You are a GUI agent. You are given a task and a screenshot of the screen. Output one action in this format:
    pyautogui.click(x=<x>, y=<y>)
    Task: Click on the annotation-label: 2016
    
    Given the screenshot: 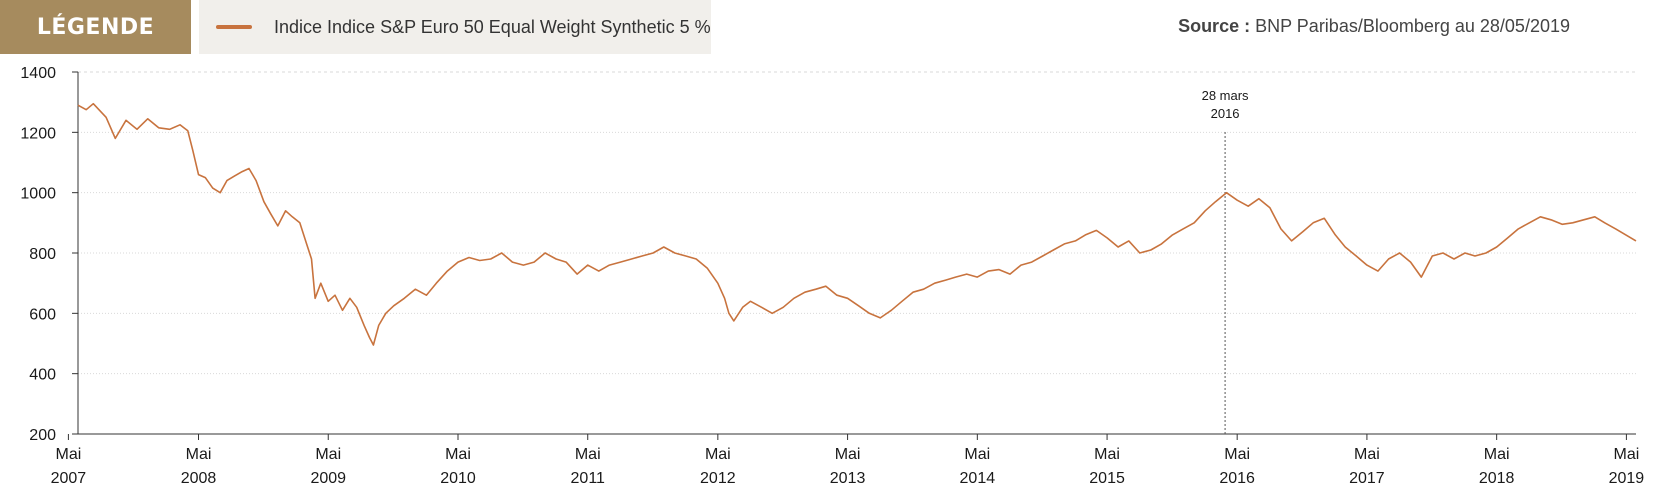 What is the action you would take?
    pyautogui.click(x=1225, y=113)
    